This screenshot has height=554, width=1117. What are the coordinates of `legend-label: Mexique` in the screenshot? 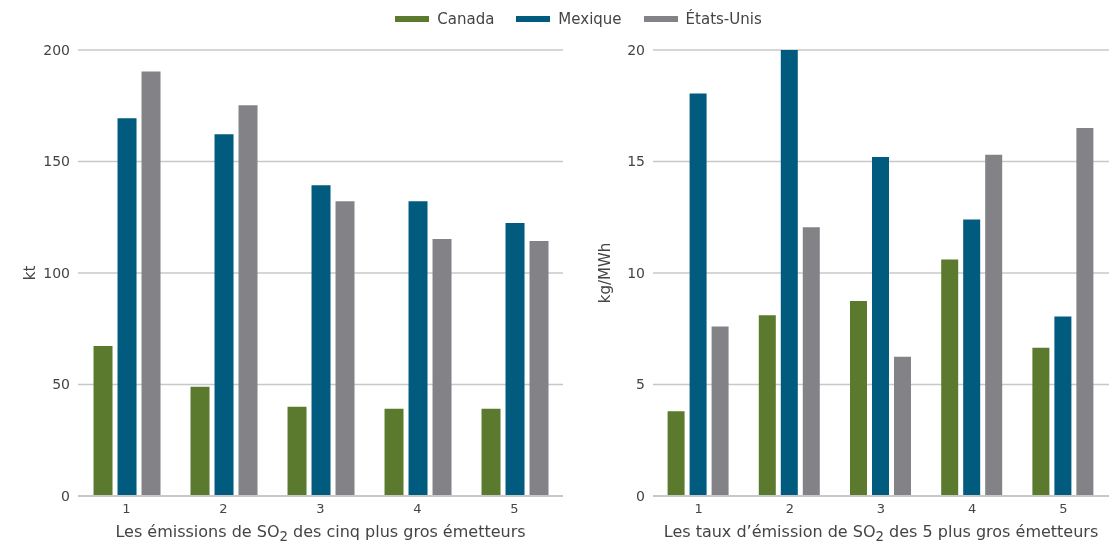 It's located at (589, 19).